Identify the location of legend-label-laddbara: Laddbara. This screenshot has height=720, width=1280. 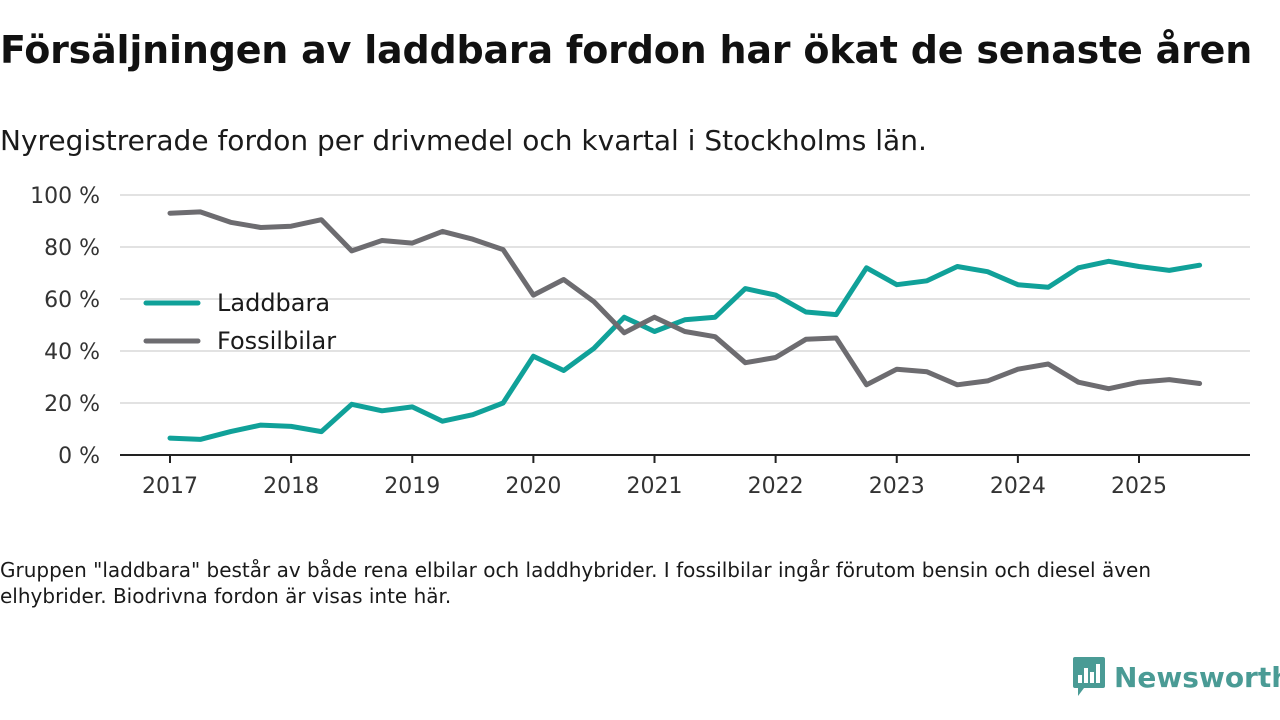
(273, 303).